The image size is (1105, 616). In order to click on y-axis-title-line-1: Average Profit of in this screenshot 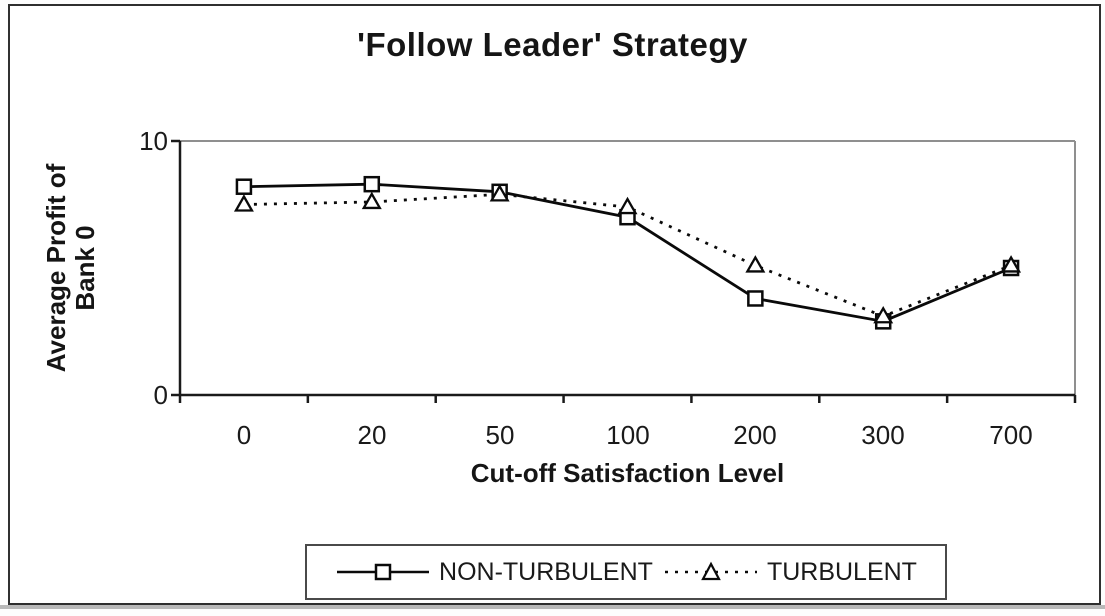, I will do `click(56, 268)`.